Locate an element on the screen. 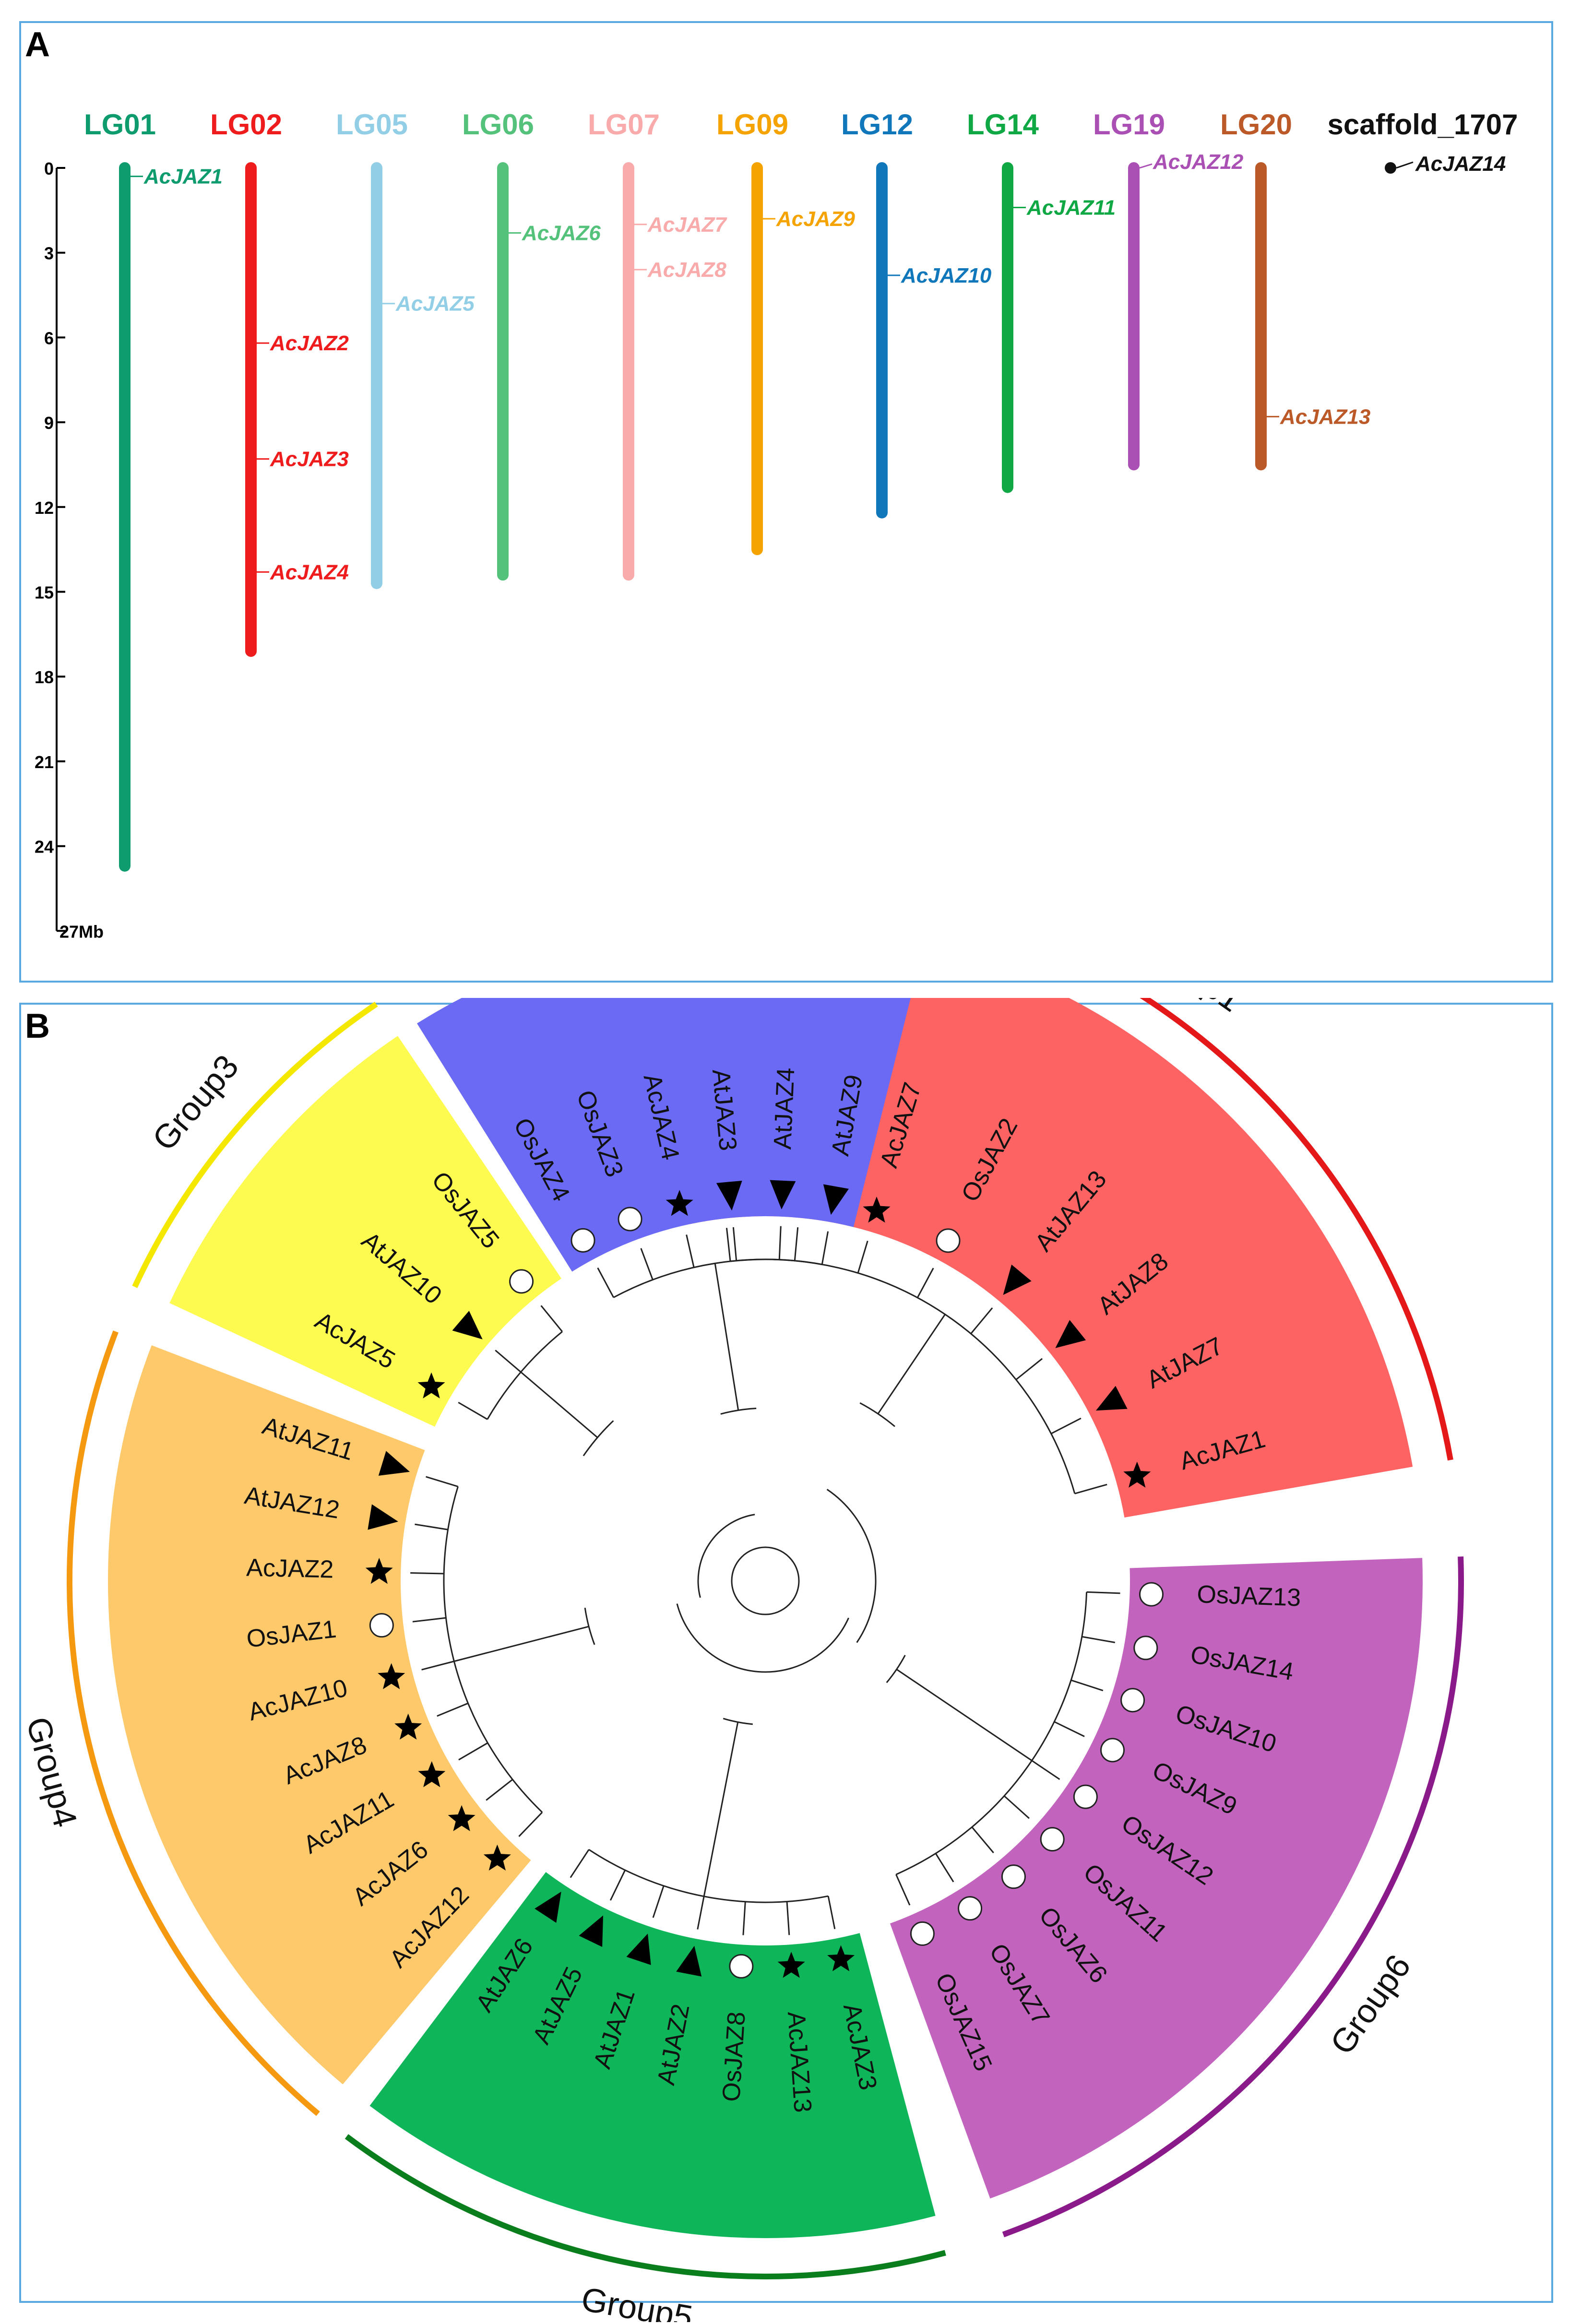 Image resolution: width=1581 pixels, height=2324 pixels. axis-tick-label: 24 is located at coordinates (44, 847).